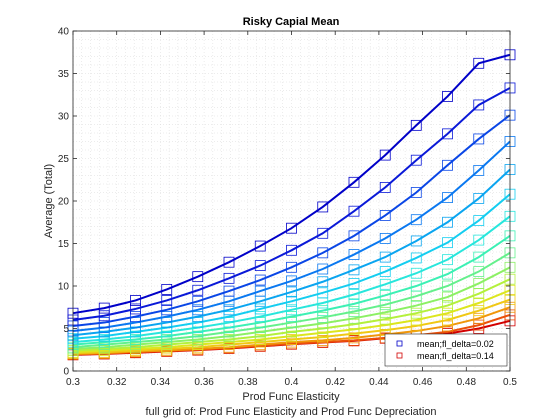 This screenshot has width=560, height=420. Describe the element at coordinates (455, 344) in the screenshot. I see `legend-label-first: mean;fl_delta=0.02` at that location.